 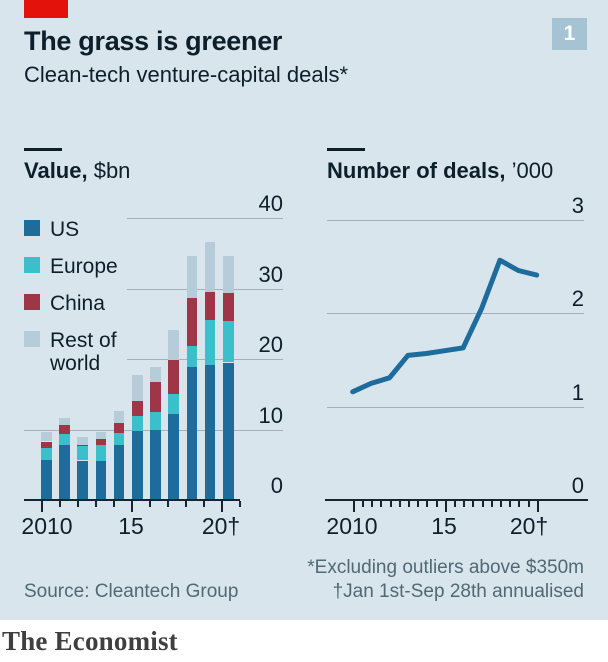 What do you see at coordinates (192, 277) in the screenshot?
I see `bar-segment-rest-of-world-2018` at bounding box center [192, 277].